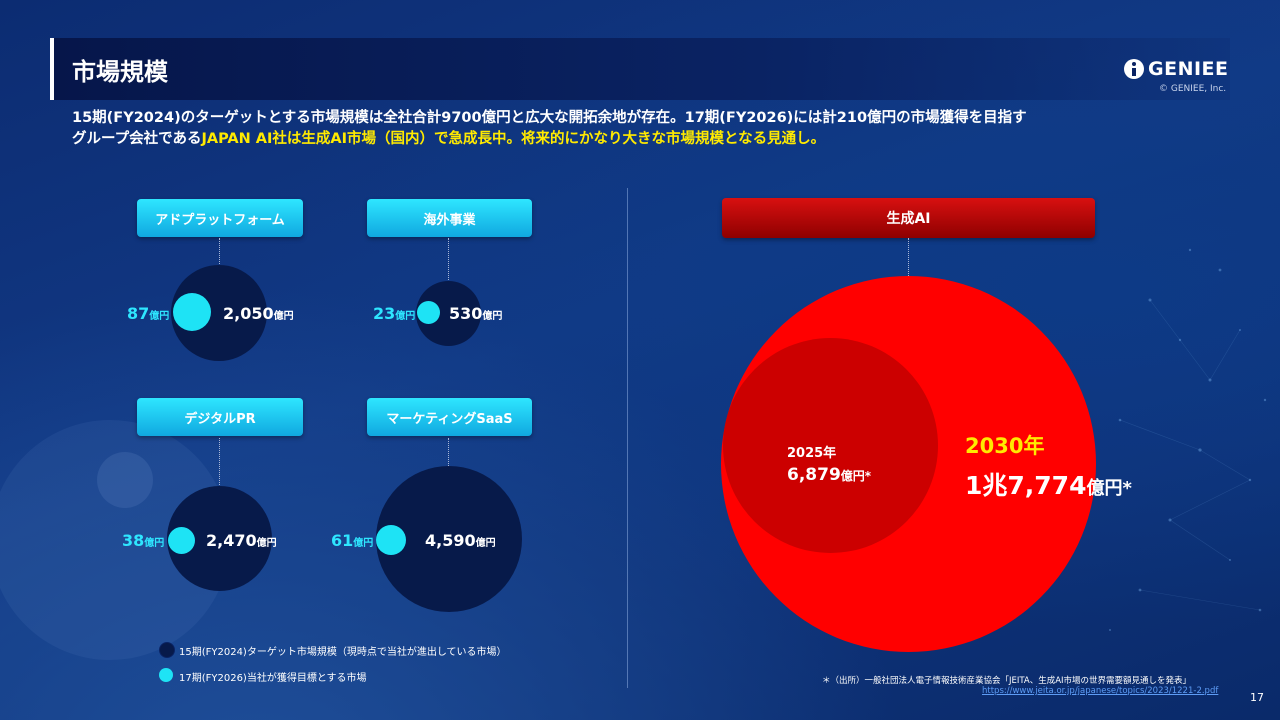  I want to click on copyright: © GENIEE, Inc., so click(1193, 89).